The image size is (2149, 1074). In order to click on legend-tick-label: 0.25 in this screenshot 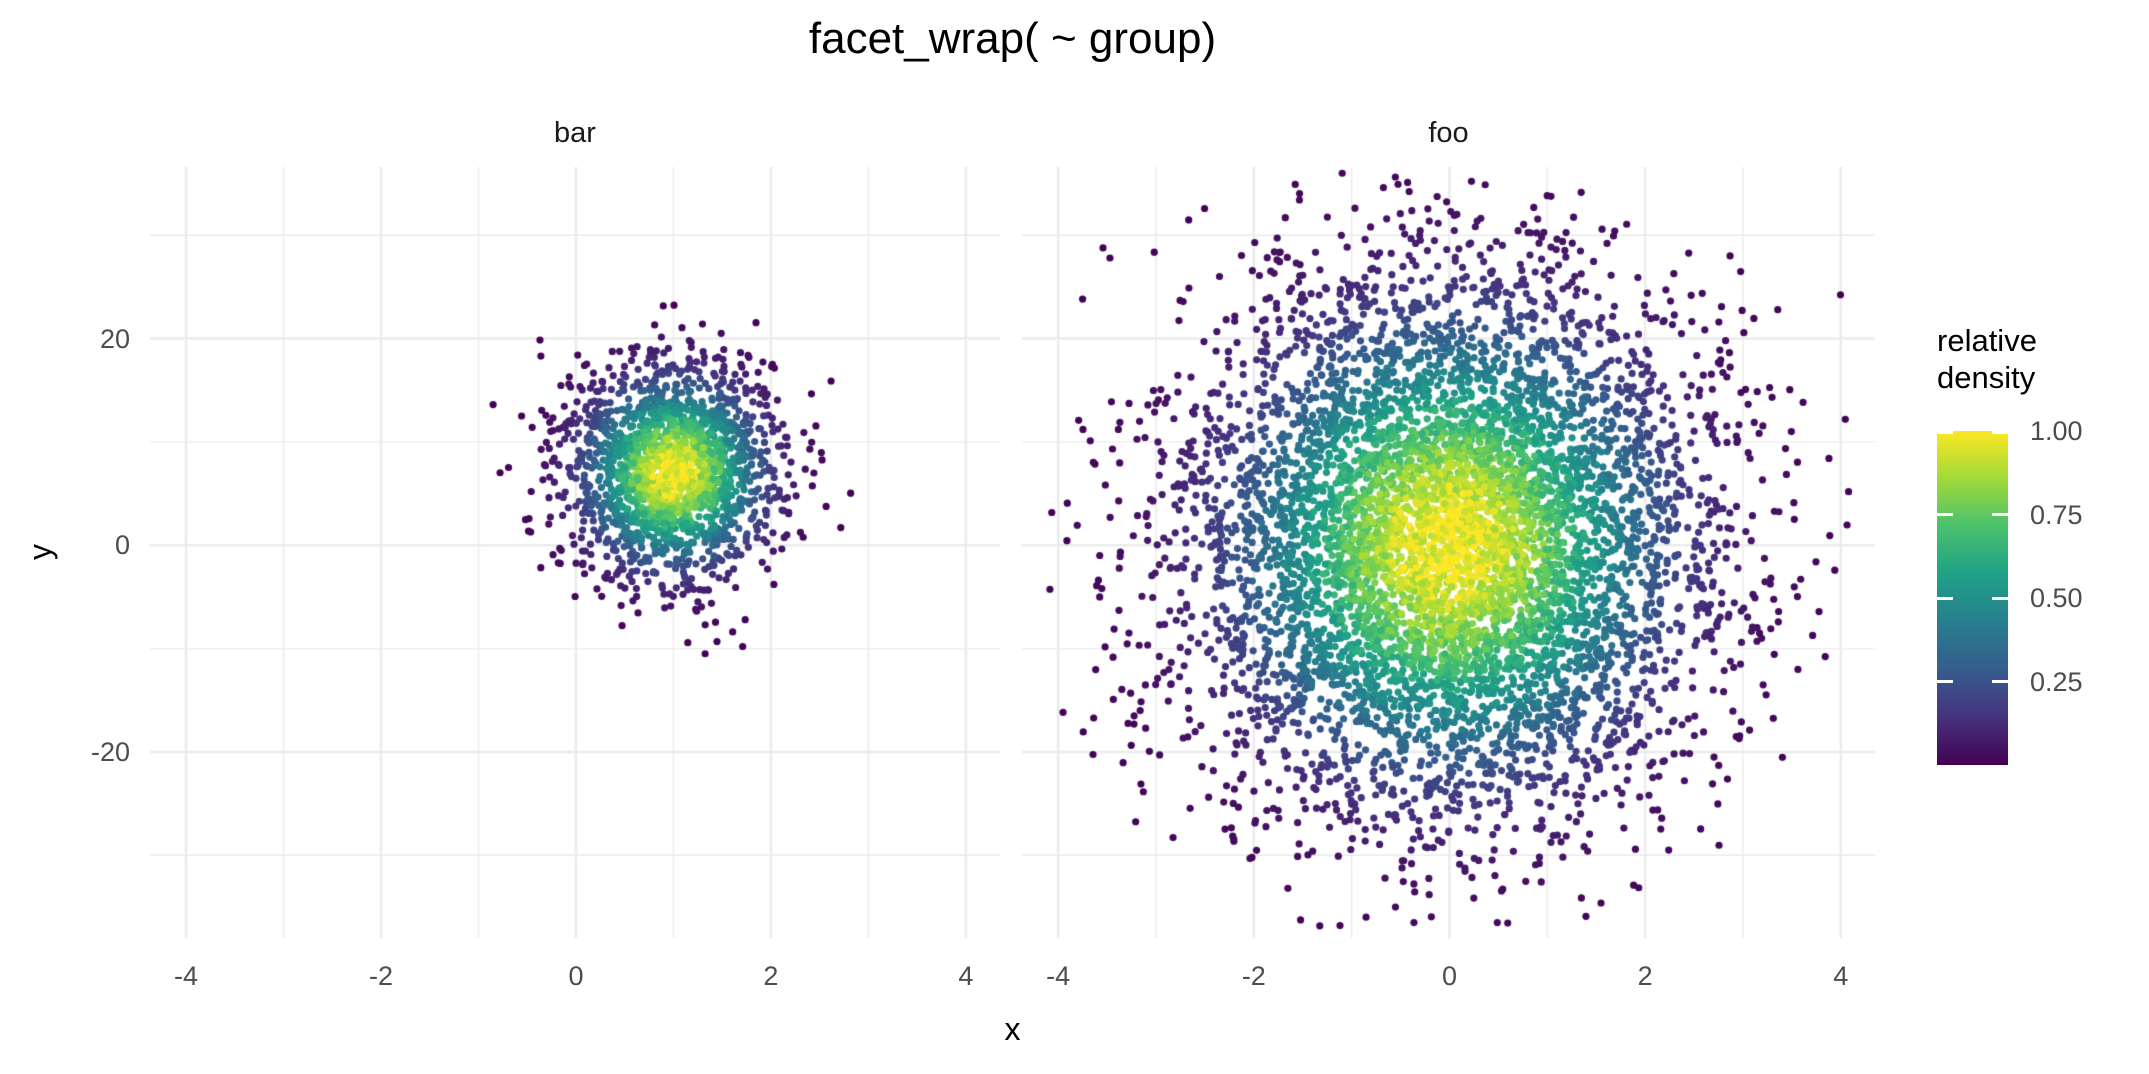, I will do `click(2056, 681)`.